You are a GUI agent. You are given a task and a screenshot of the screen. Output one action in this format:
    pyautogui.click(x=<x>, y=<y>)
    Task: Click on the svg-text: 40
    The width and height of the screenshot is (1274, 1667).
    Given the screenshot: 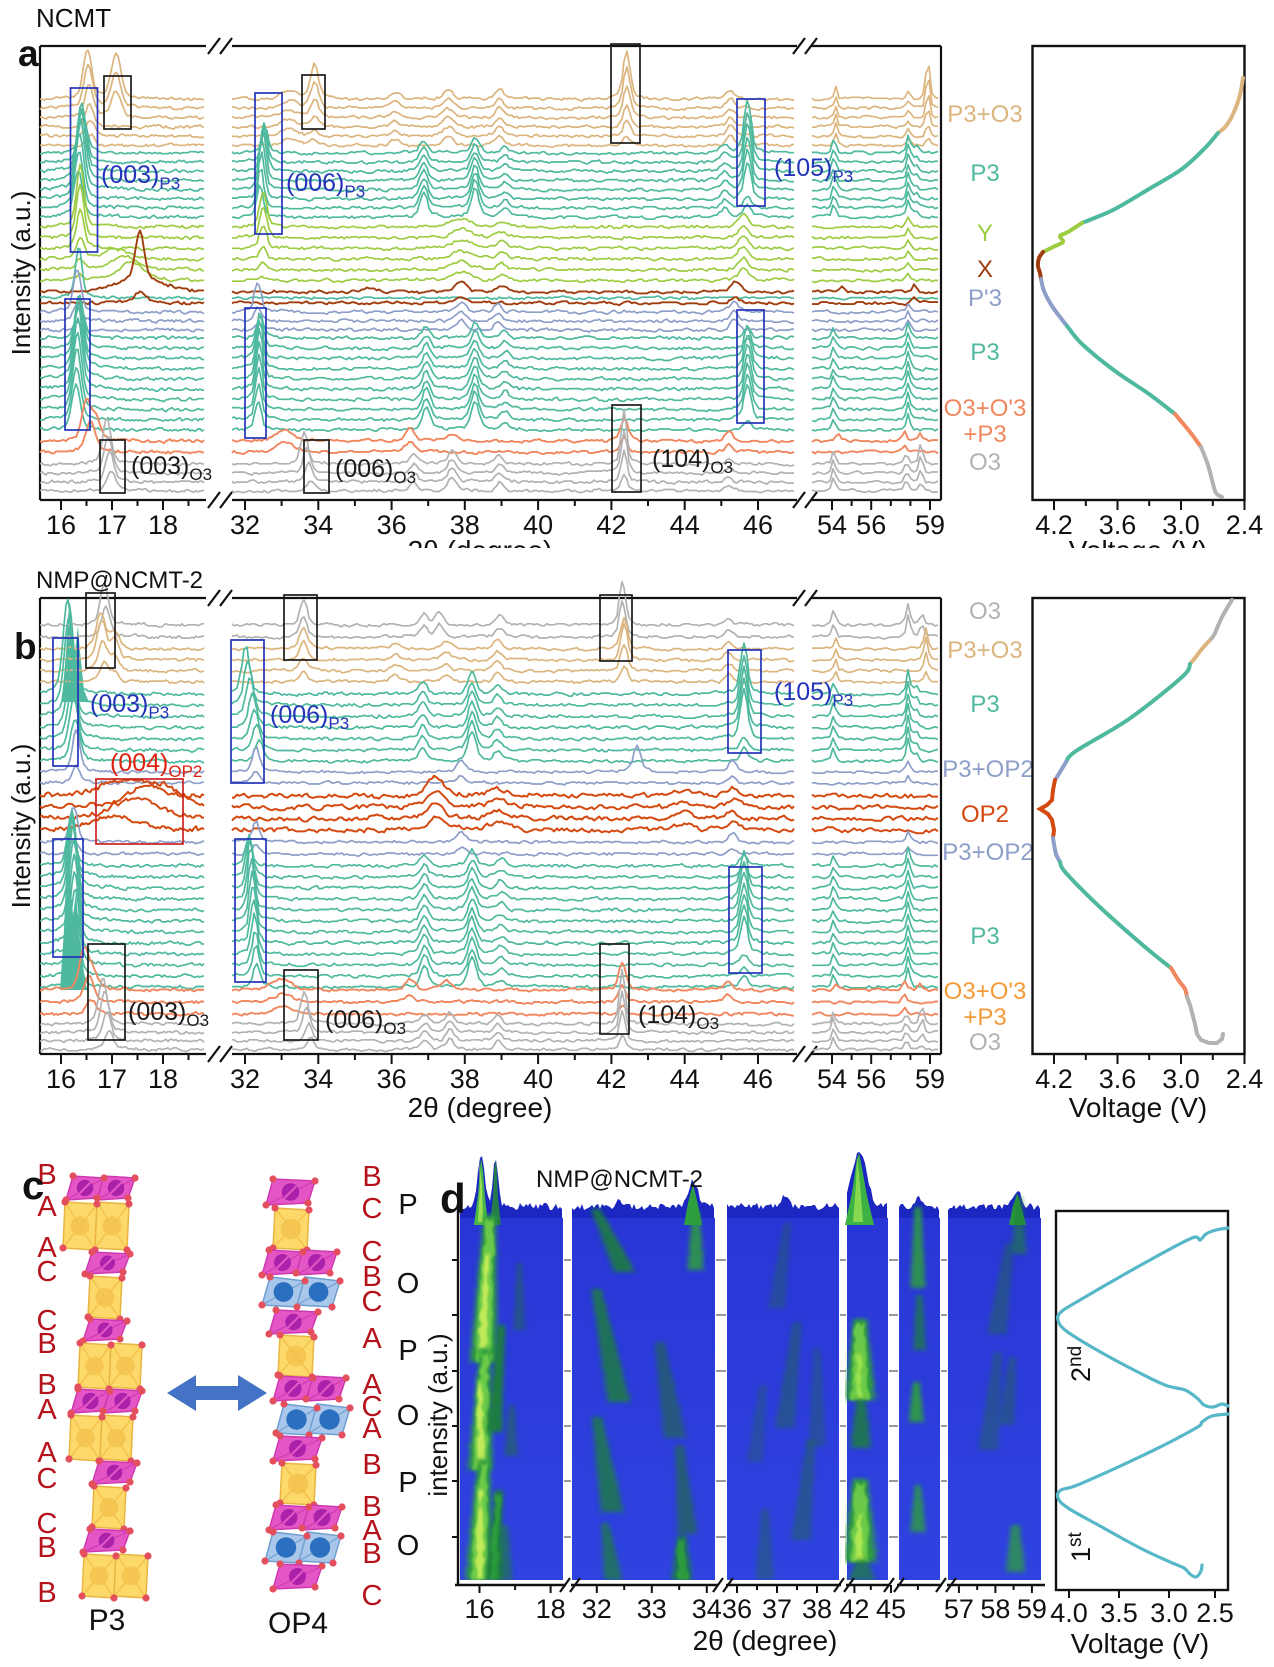 What is the action you would take?
    pyautogui.click(x=538, y=525)
    